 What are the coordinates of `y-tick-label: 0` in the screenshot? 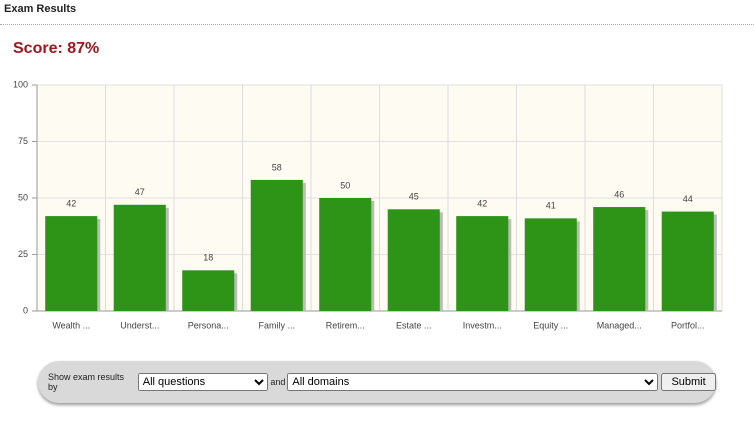 It's located at (25, 310).